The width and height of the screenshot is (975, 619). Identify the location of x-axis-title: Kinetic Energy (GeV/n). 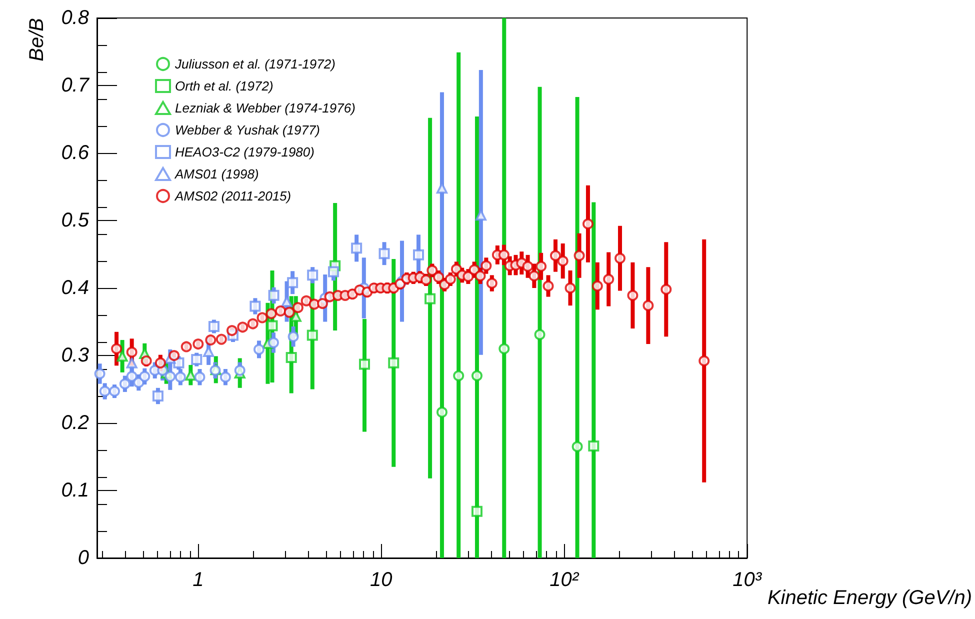
(869, 598).